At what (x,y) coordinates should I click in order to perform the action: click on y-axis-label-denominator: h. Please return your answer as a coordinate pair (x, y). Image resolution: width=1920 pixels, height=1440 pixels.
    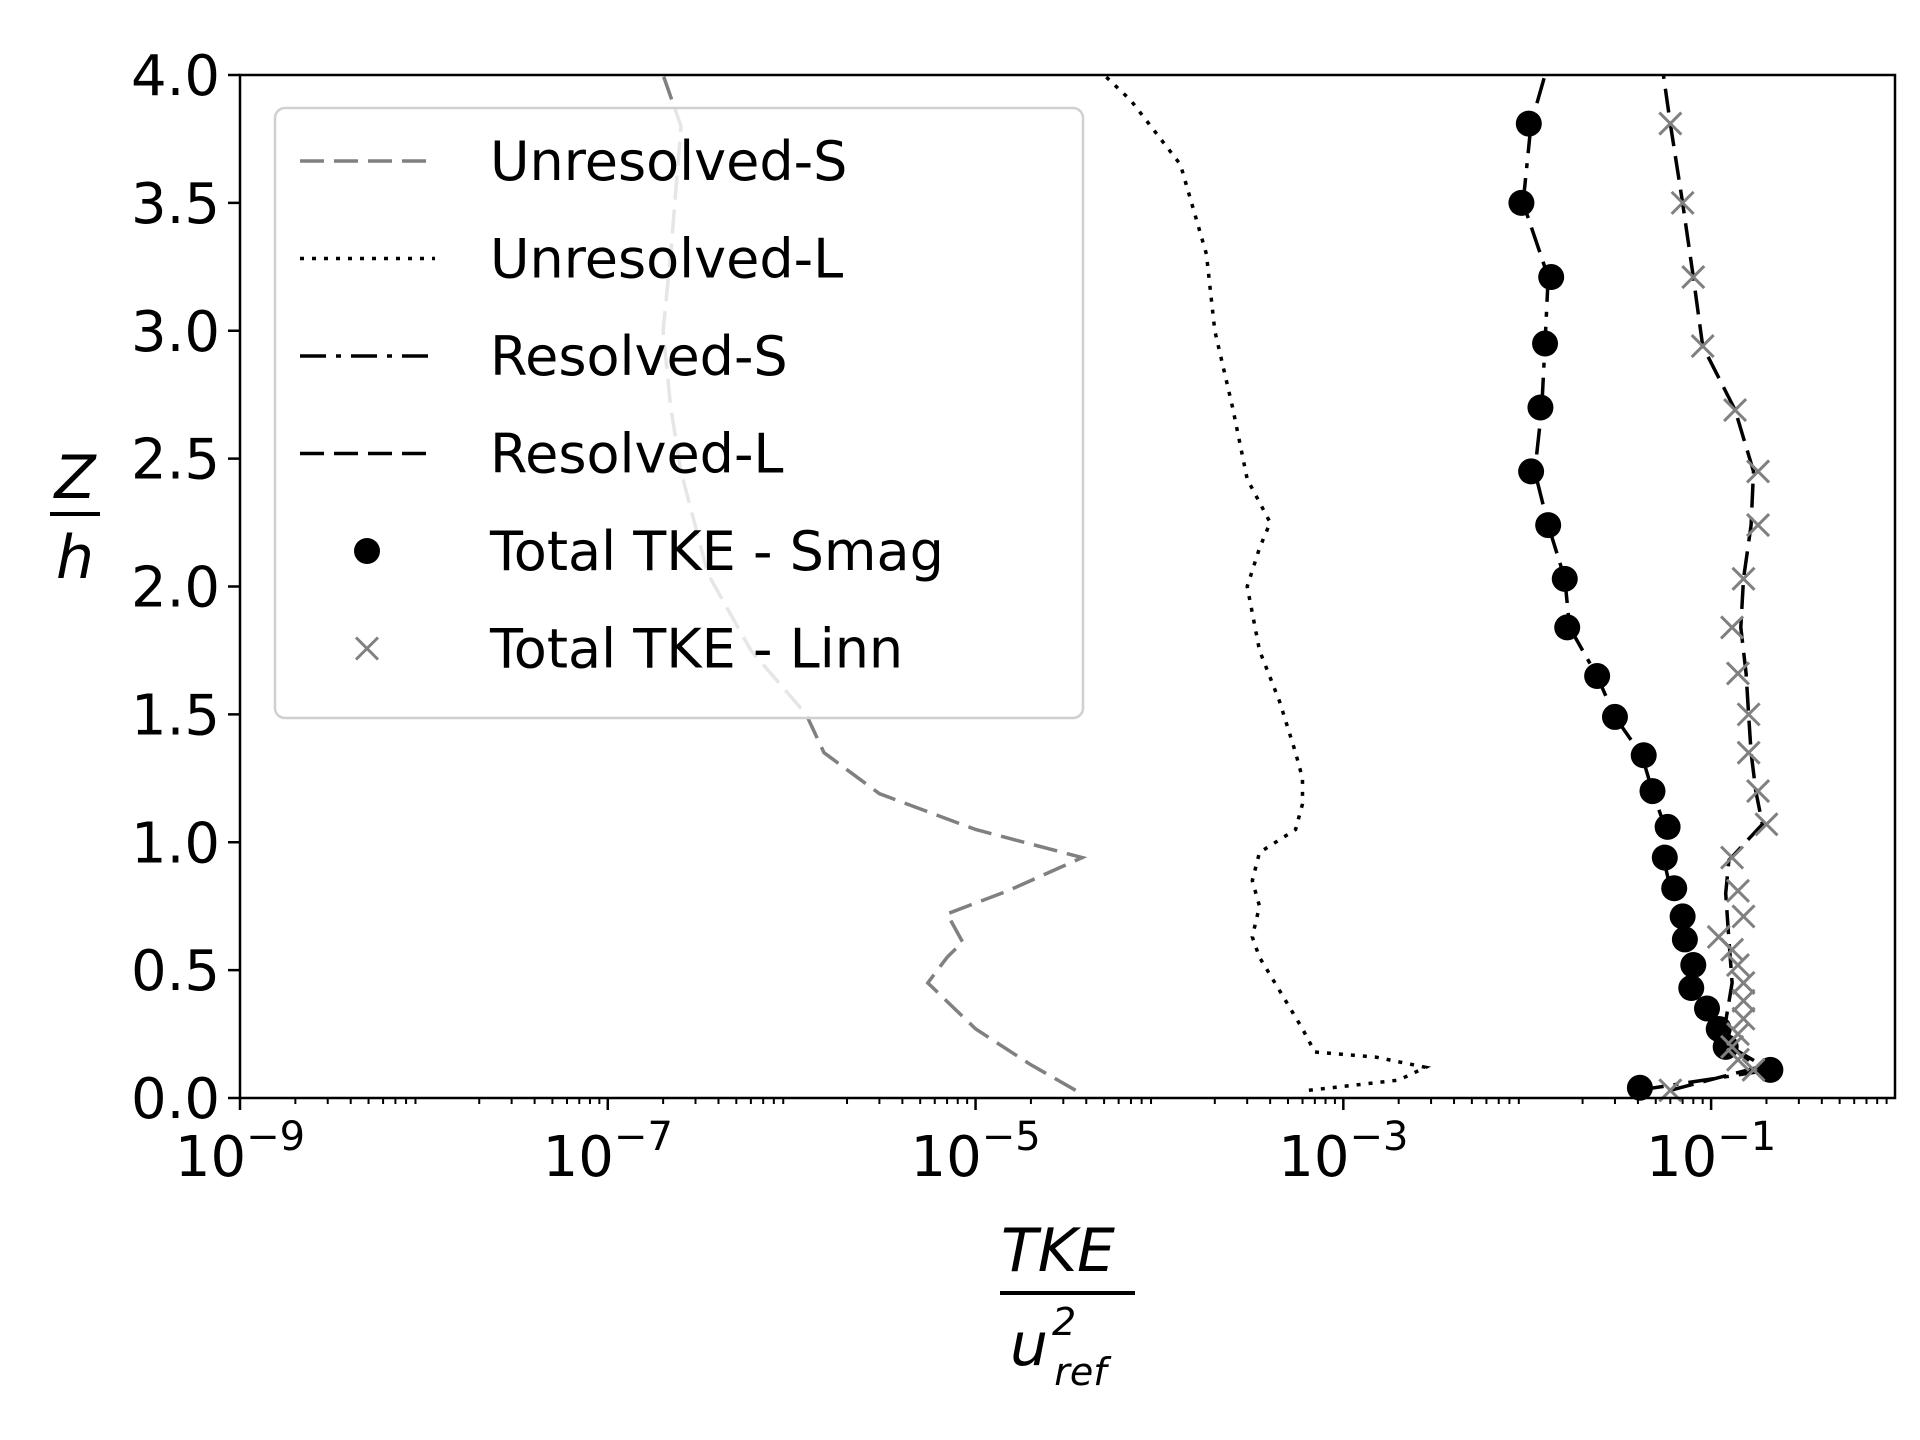
    Looking at the image, I should click on (75, 558).